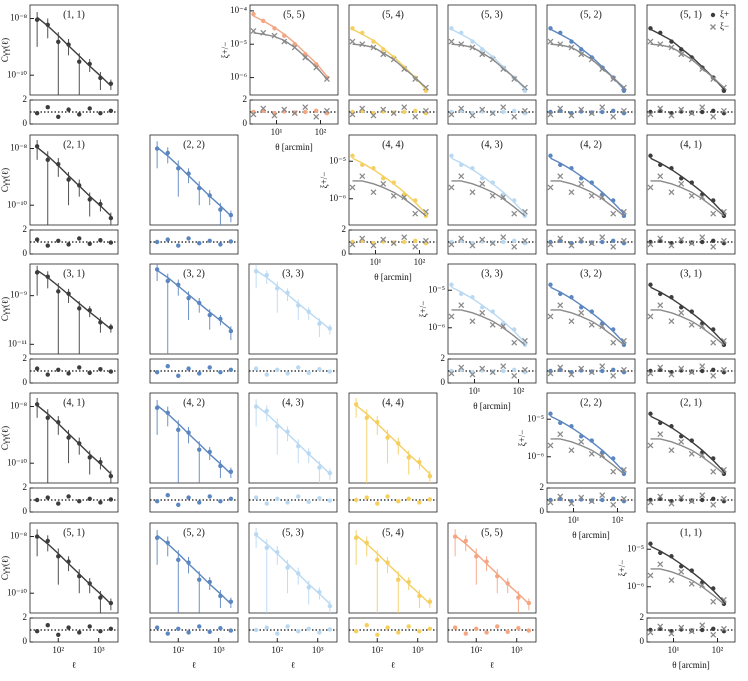  I want to click on y-tick-label: 10⁻¹⁰, so click(17, 74).